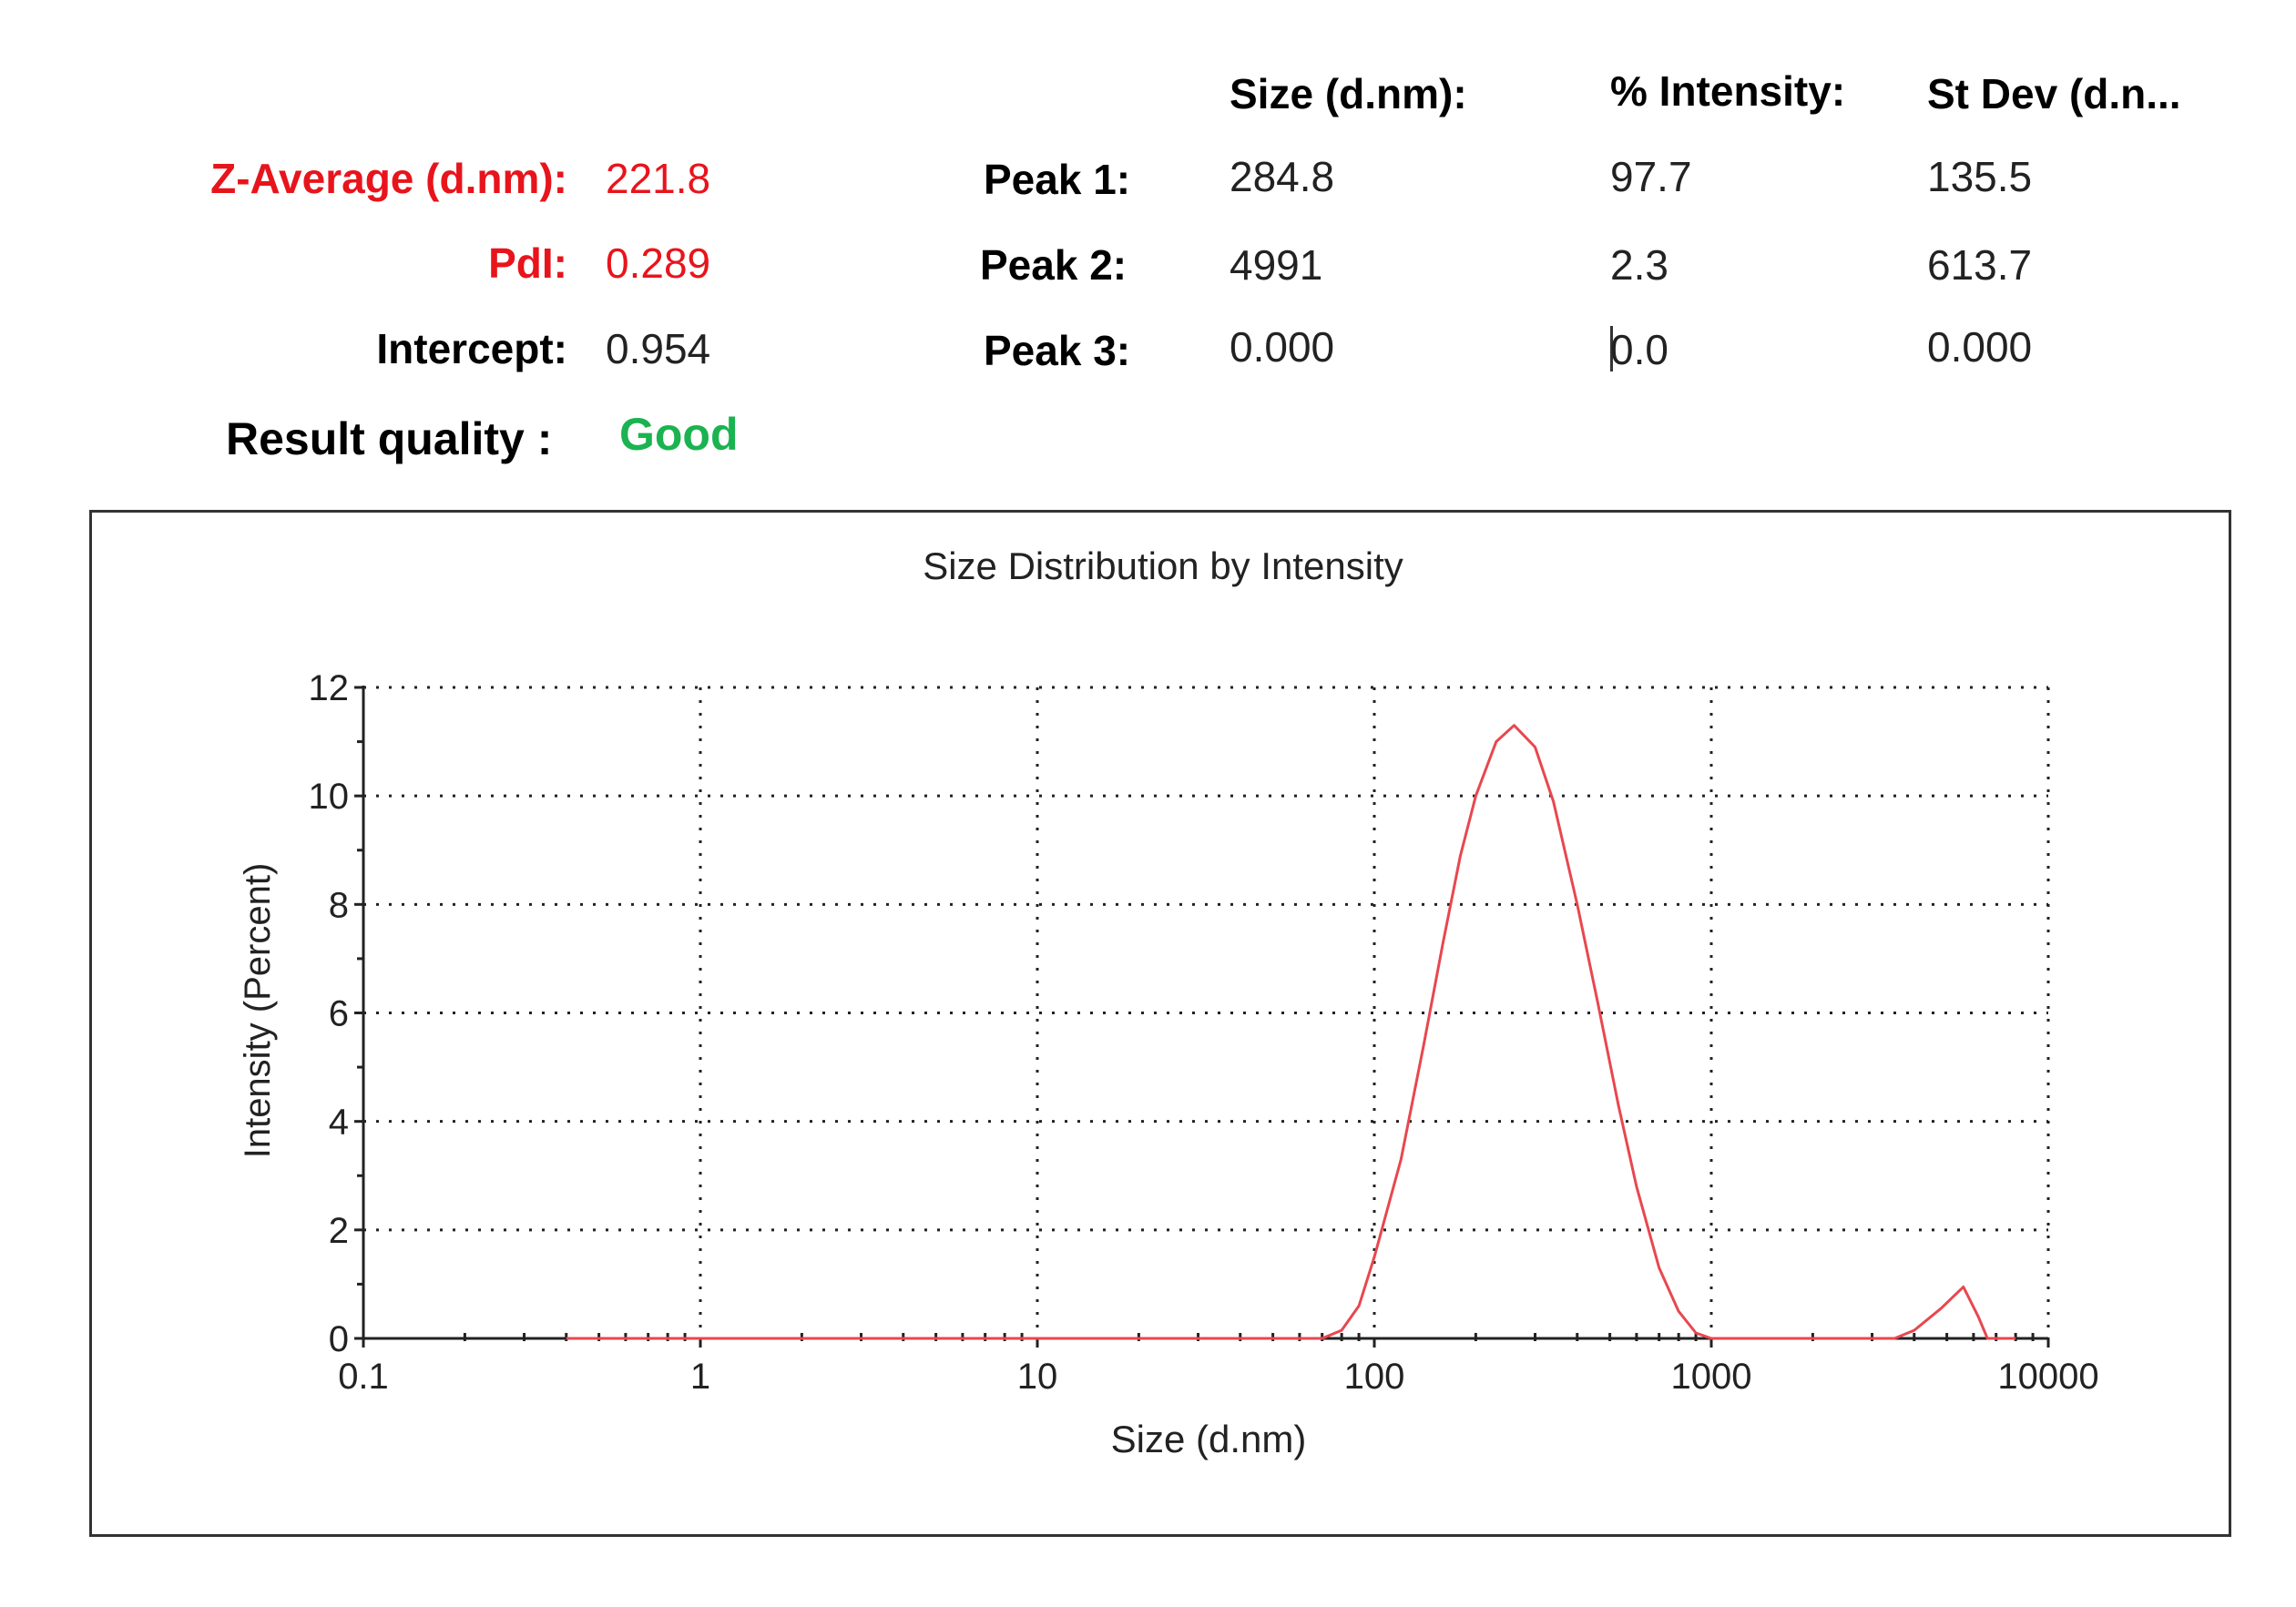 This screenshot has width=2296, height=1607. Describe the element at coordinates (658, 263) in the screenshot. I see `pdi-value: 0.289` at that location.